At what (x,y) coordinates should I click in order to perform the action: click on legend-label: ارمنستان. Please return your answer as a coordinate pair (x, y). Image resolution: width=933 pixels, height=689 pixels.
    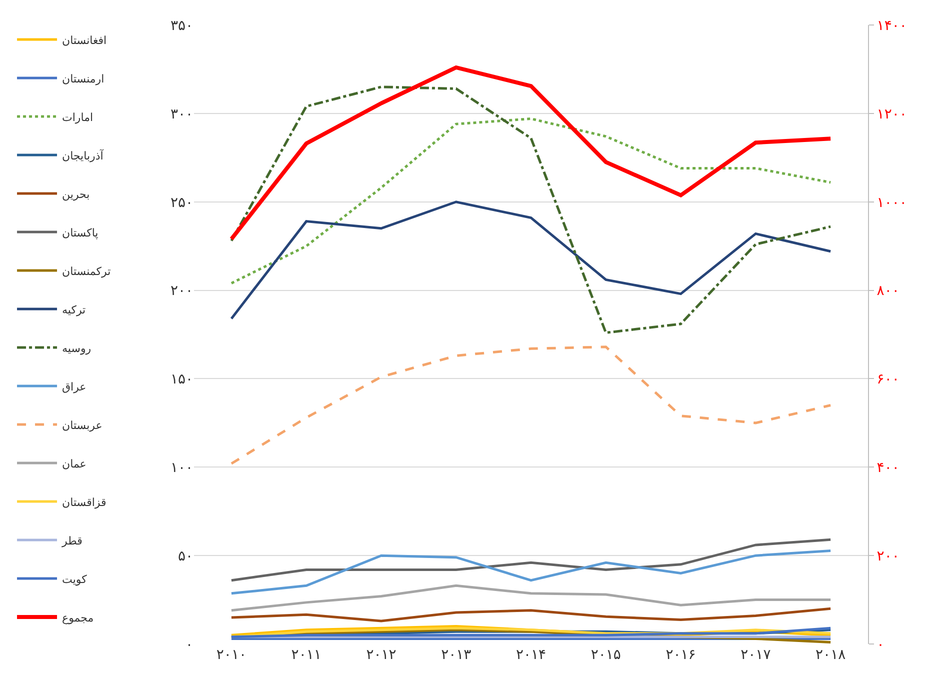
    Looking at the image, I should click on (83, 79).